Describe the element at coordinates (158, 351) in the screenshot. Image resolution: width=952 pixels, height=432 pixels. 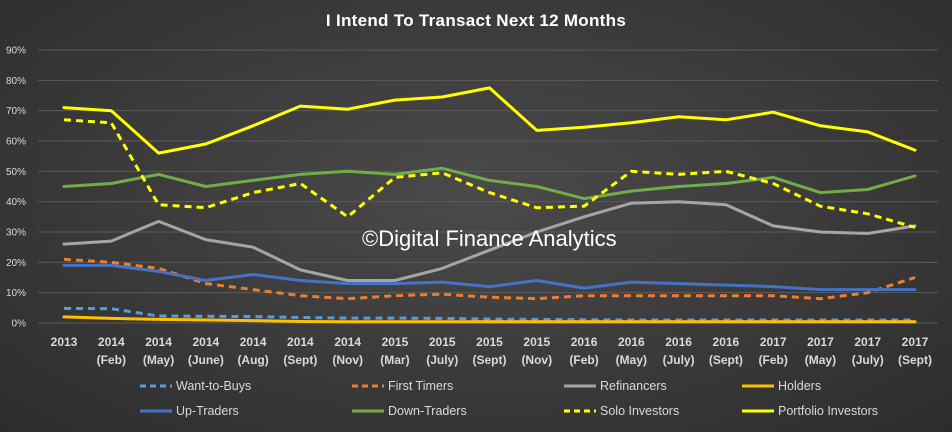
I see `x-tick-label: 2014 (May)` at that location.